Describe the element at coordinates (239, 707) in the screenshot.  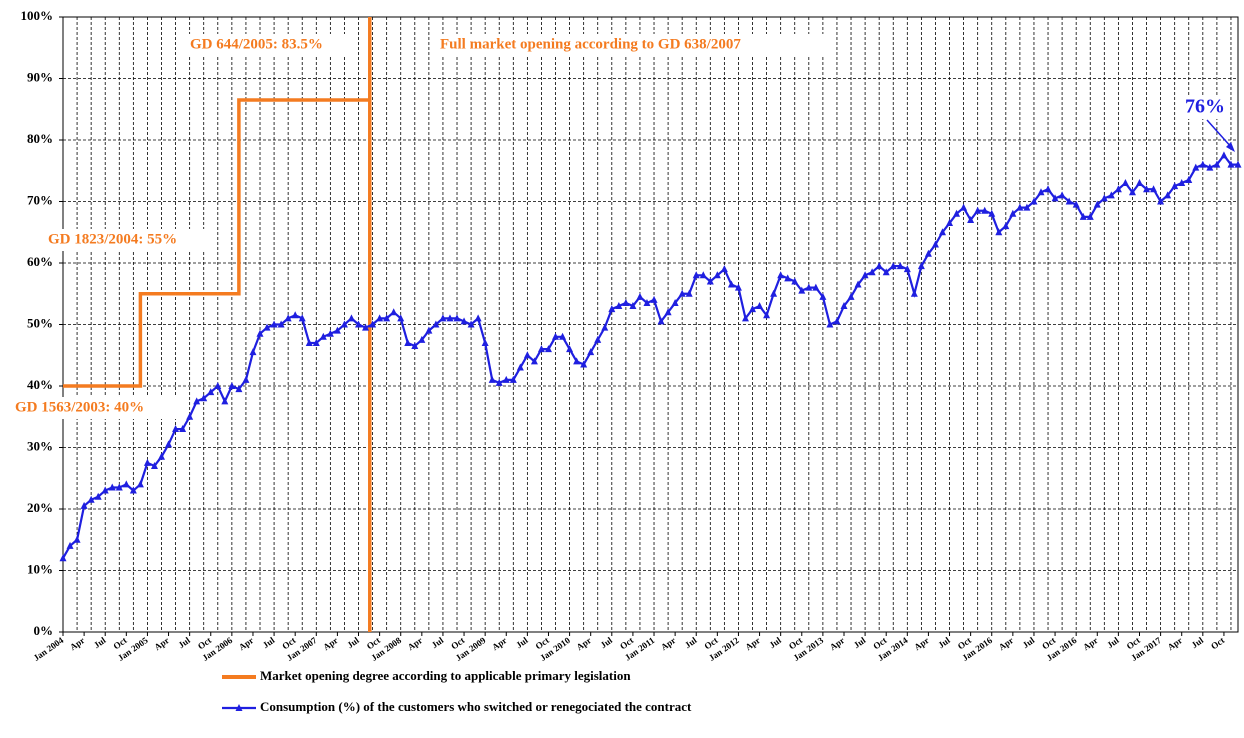
I see `legend-marker` at that location.